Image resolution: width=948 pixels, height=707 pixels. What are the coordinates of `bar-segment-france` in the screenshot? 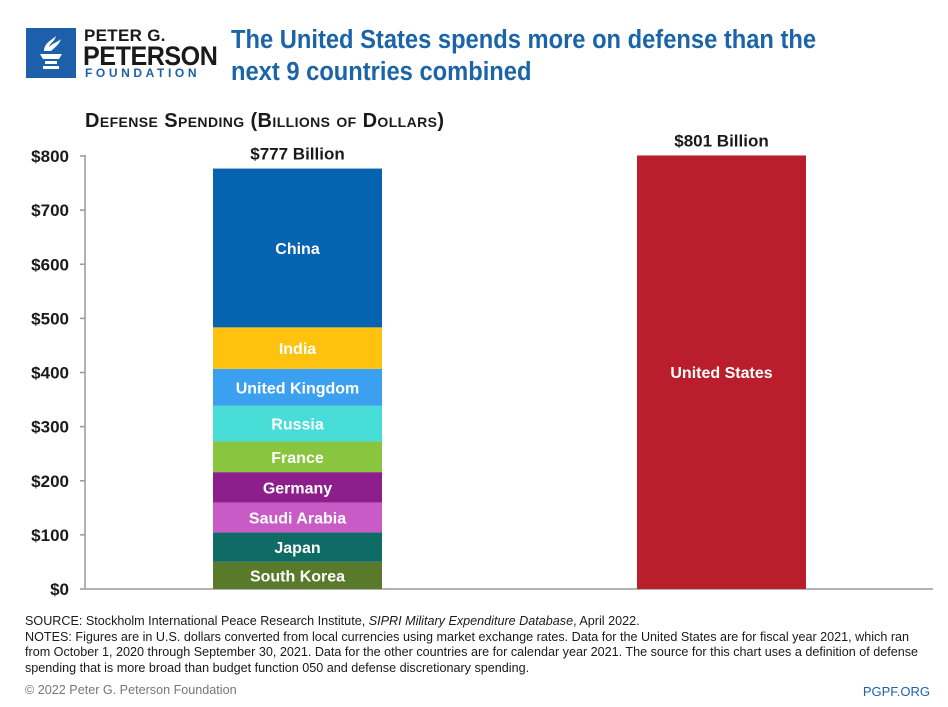 It's located at (297, 457).